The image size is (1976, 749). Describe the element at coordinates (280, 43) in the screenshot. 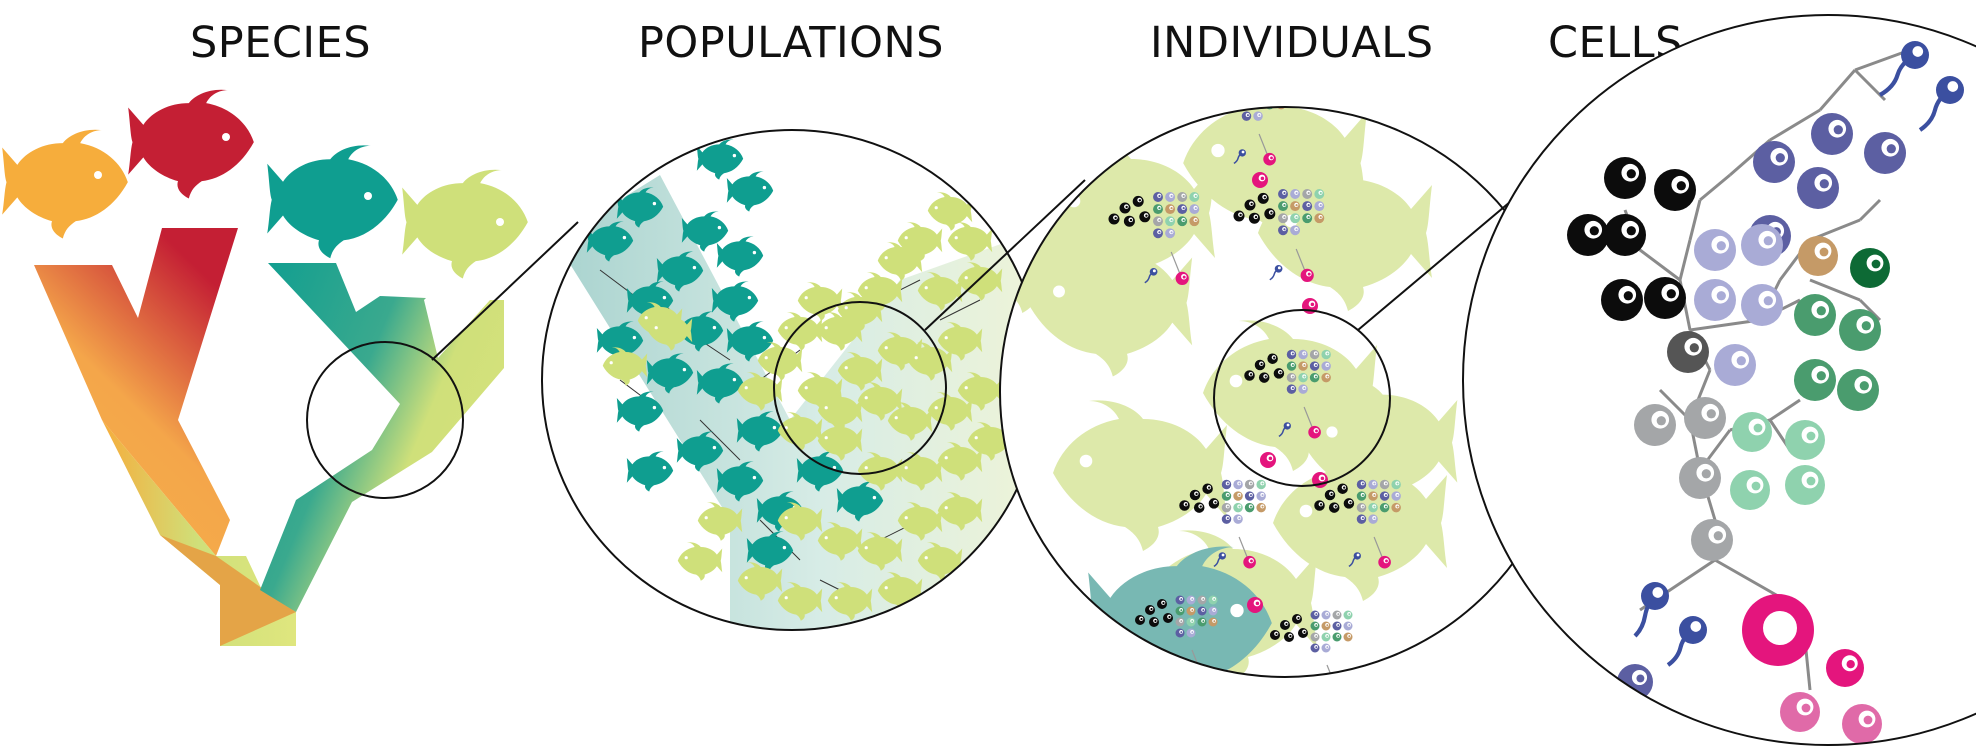

I see `label-species: SPECIES` at that location.